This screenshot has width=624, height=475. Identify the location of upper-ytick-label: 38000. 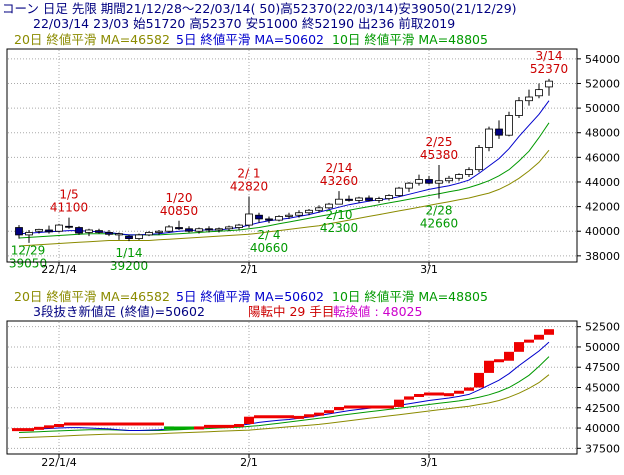
(602, 256).